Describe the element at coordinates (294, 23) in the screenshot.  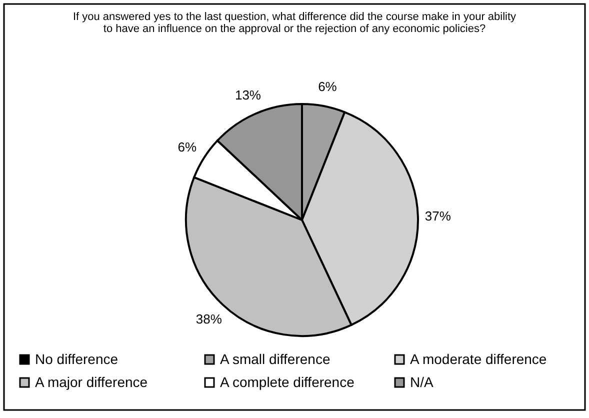
I see `chart-title: If you answered yes to the last question, what difference did the course make in your ability to have an influence on the approval or the rejection of any economic policies?` at that location.